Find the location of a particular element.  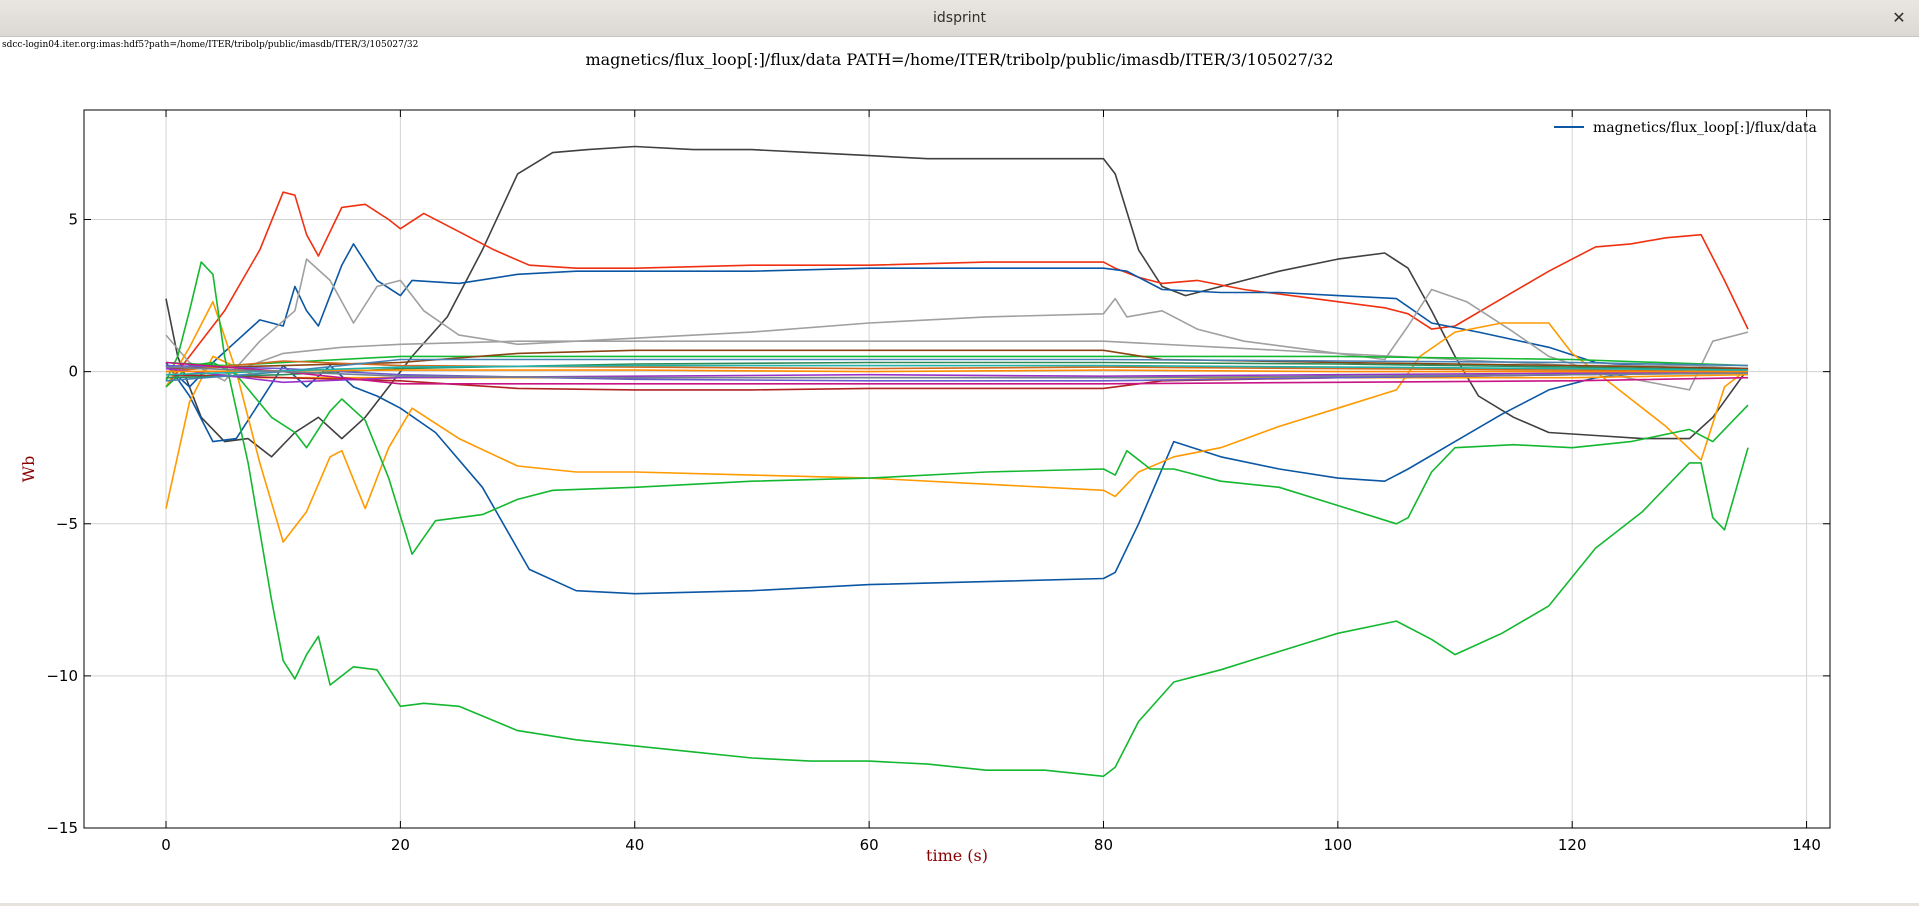

window-title: idsprint is located at coordinates (959, 18).